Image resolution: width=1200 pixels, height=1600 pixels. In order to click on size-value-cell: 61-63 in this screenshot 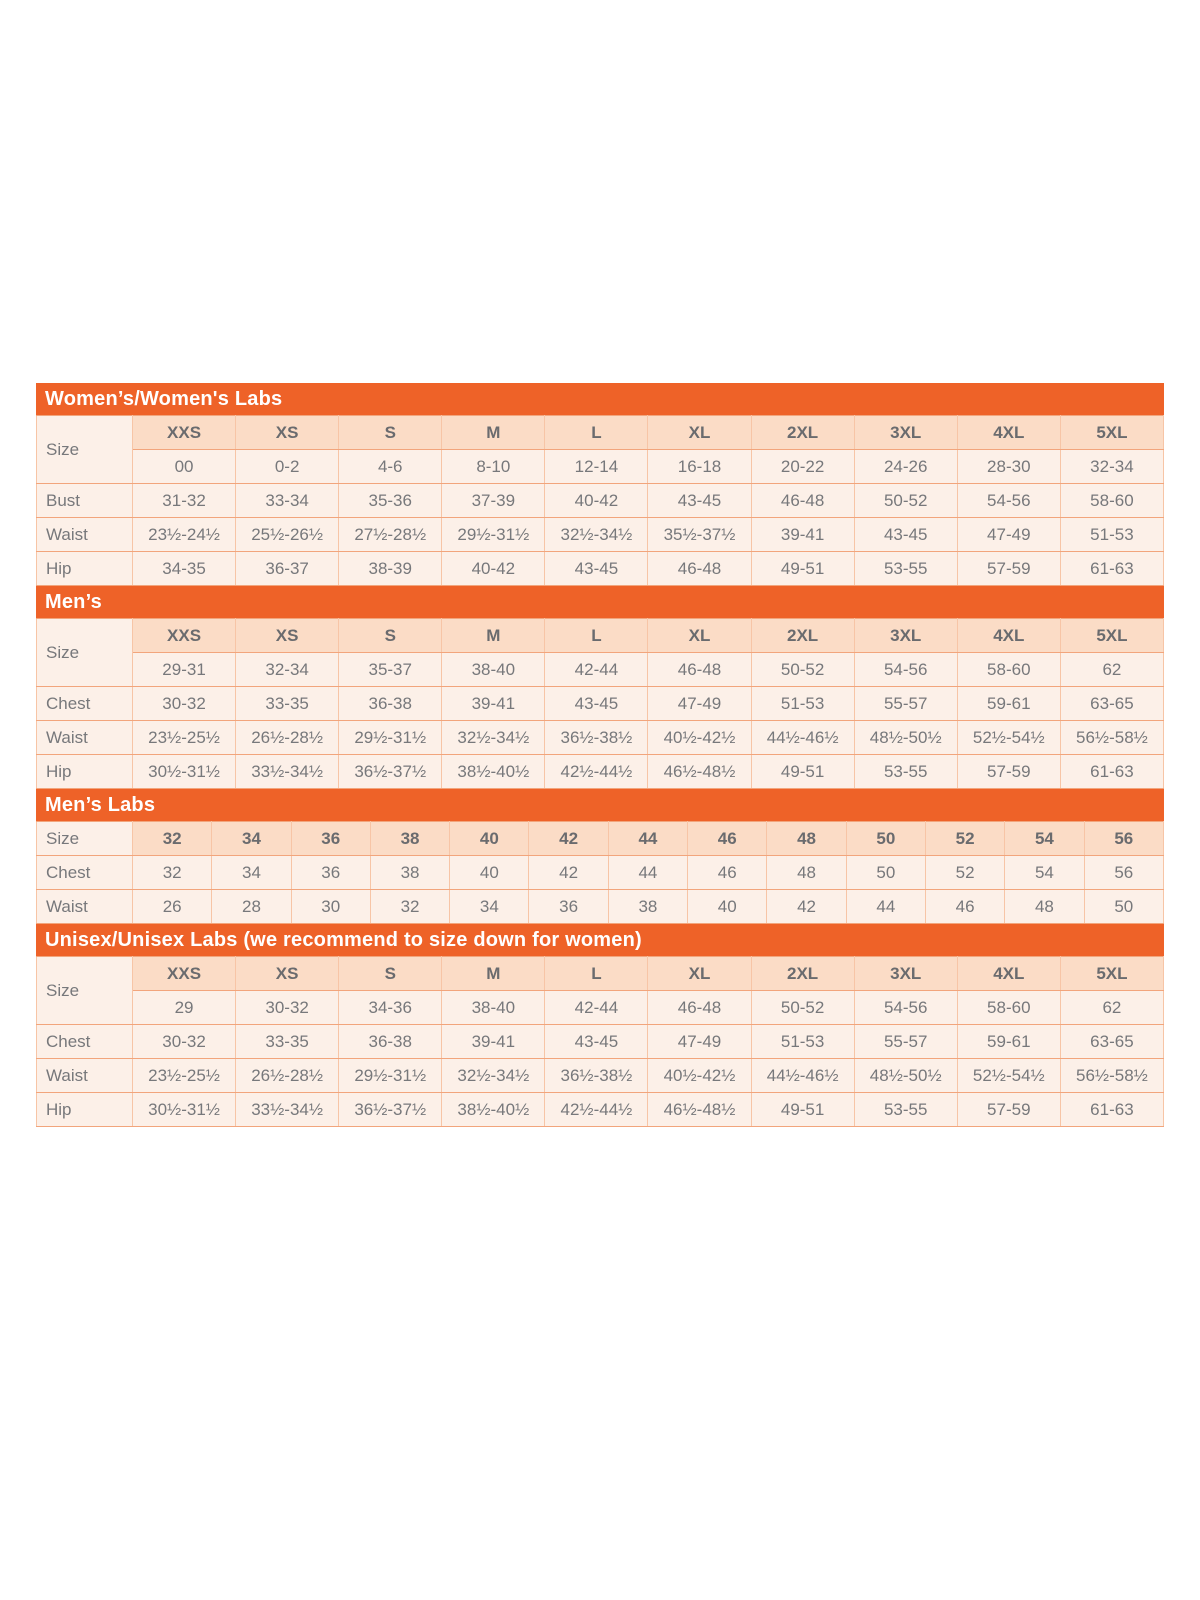, I will do `click(1112, 1109)`.